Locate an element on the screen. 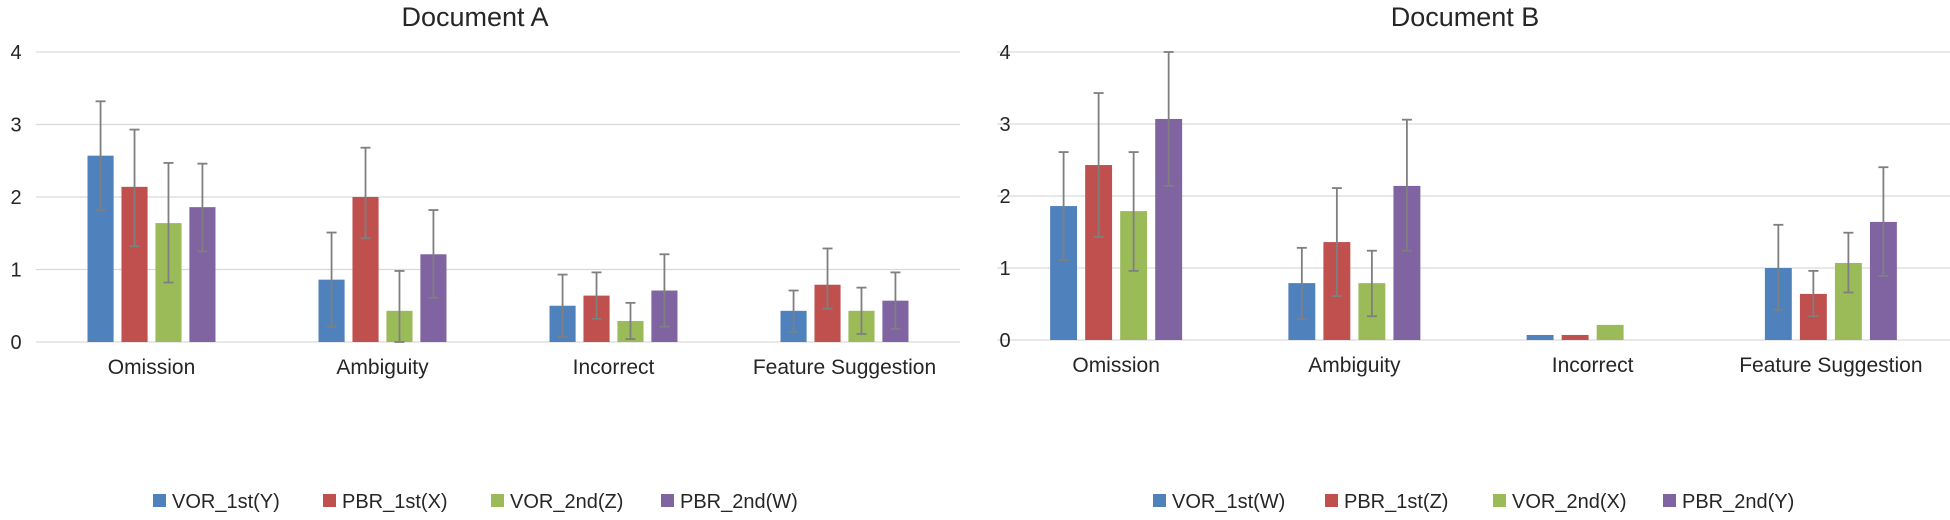 The width and height of the screenshot is (1950, 520). legend-item: VOR_1st(W) is located at coordinates (1219, 502).